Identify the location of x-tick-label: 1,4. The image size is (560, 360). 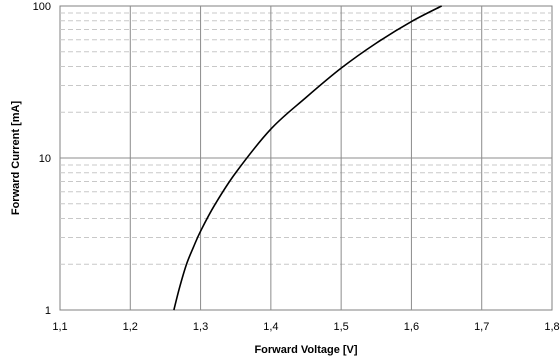
(270, 327).